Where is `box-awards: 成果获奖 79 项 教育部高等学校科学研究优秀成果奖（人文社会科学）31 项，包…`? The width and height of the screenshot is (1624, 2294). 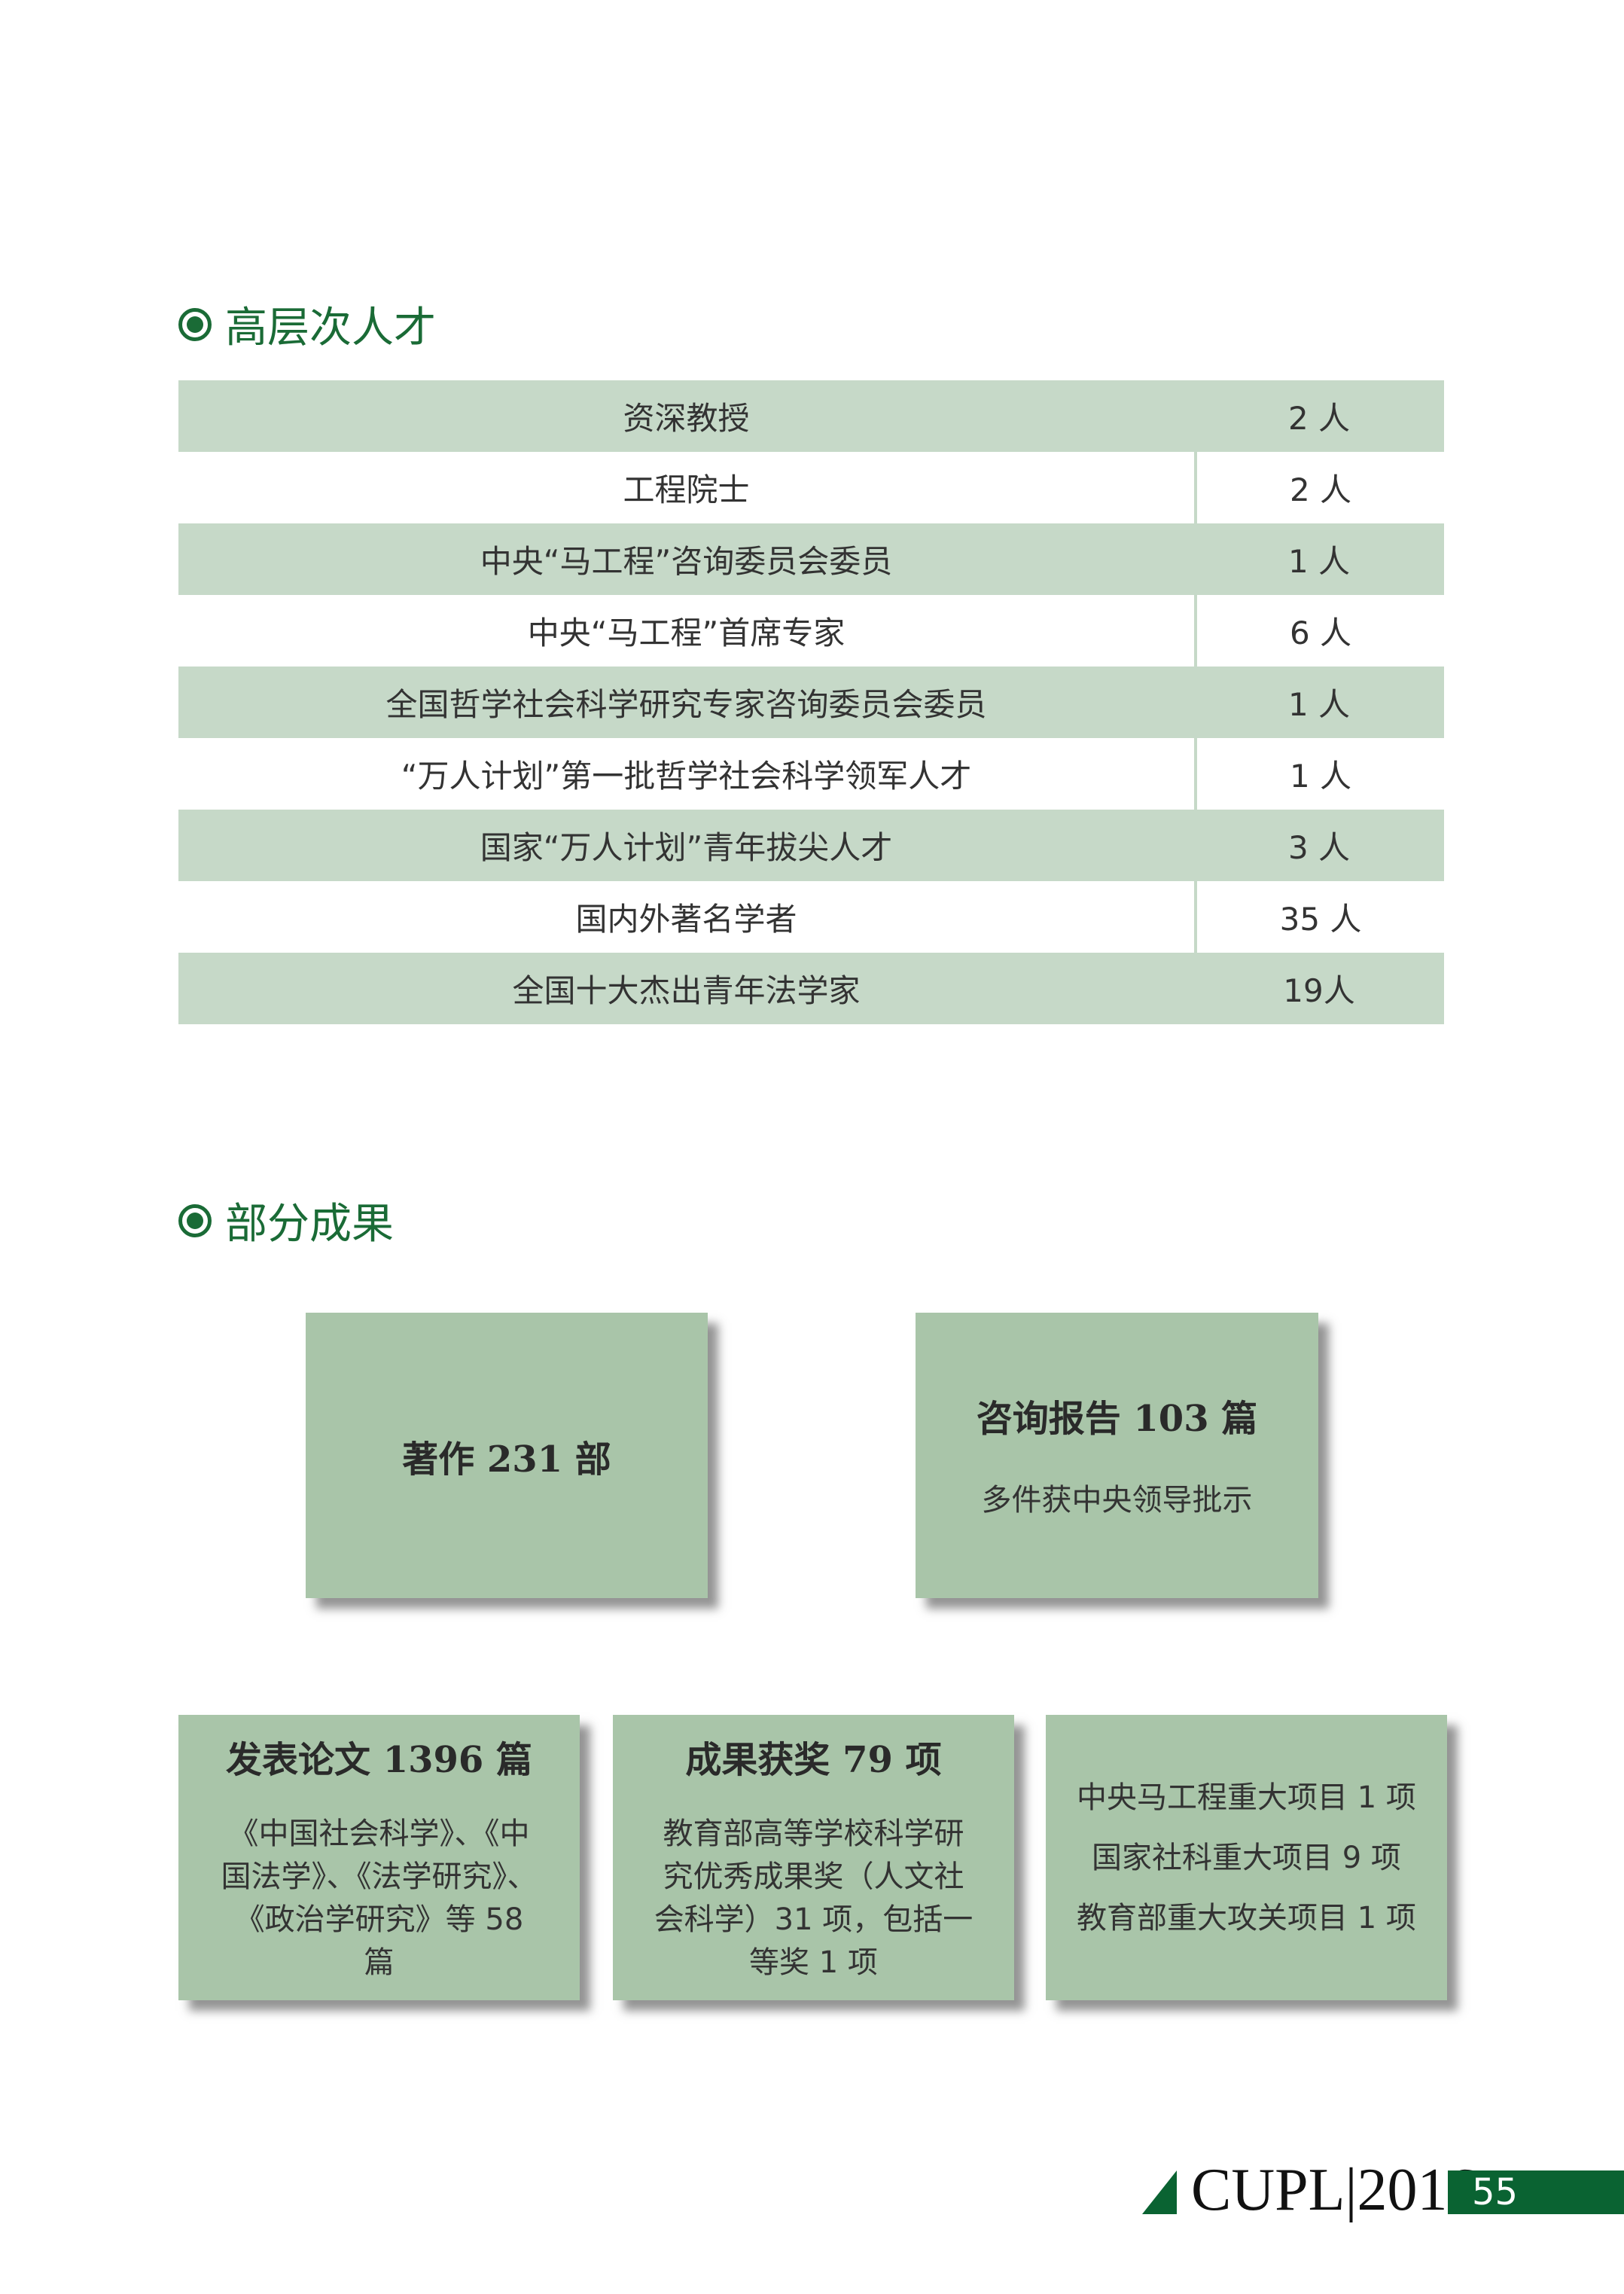
box-awards: 成果获奖 79 项 教育部高等学校科学研究优秀成果奖（人文社会科学）31 项，包… is located at coordinates (813, 1858).